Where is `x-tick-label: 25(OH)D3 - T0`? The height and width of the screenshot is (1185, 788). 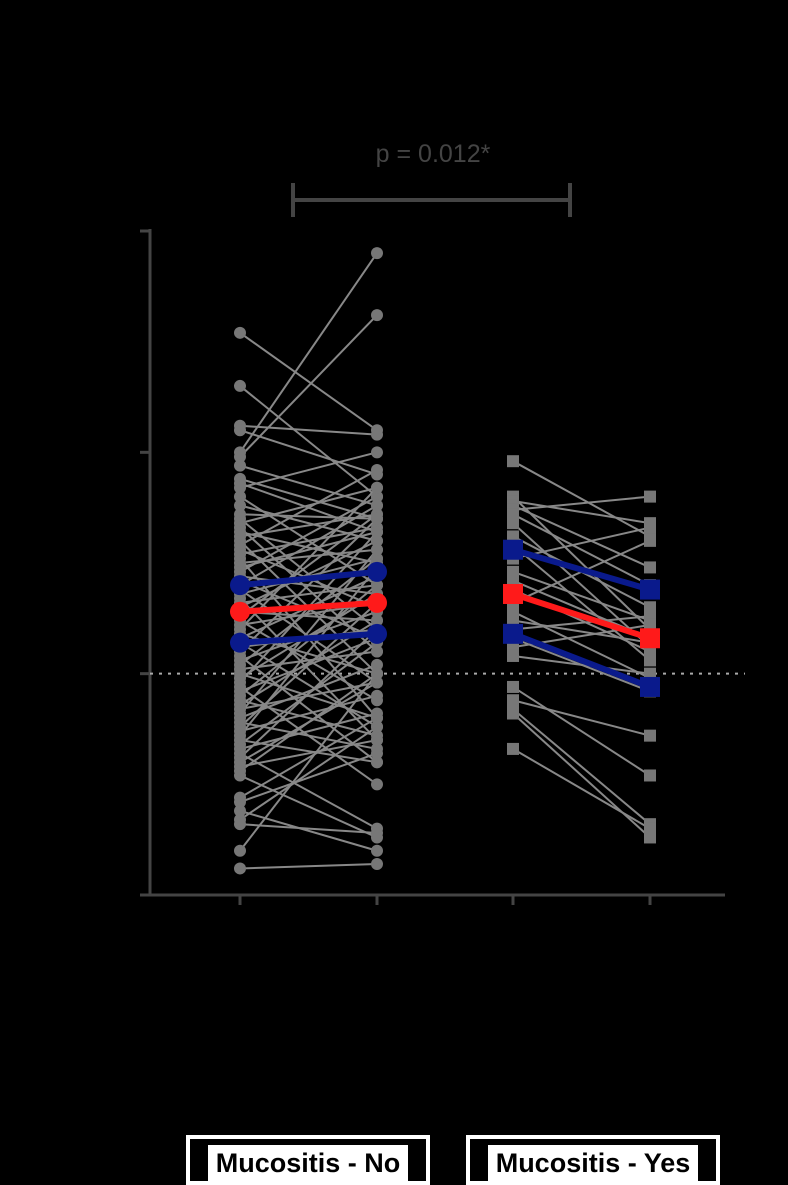 x-tick-label: 25(OH)D3 - T0 is located at coordinates (244, 982).